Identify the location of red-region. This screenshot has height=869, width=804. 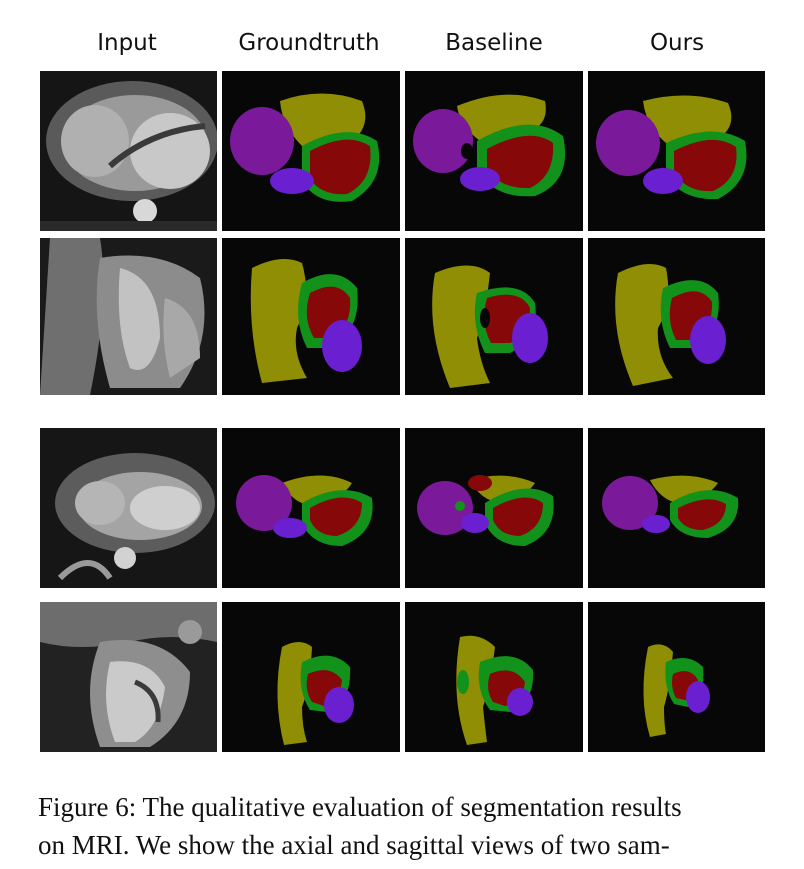
(340, 167).